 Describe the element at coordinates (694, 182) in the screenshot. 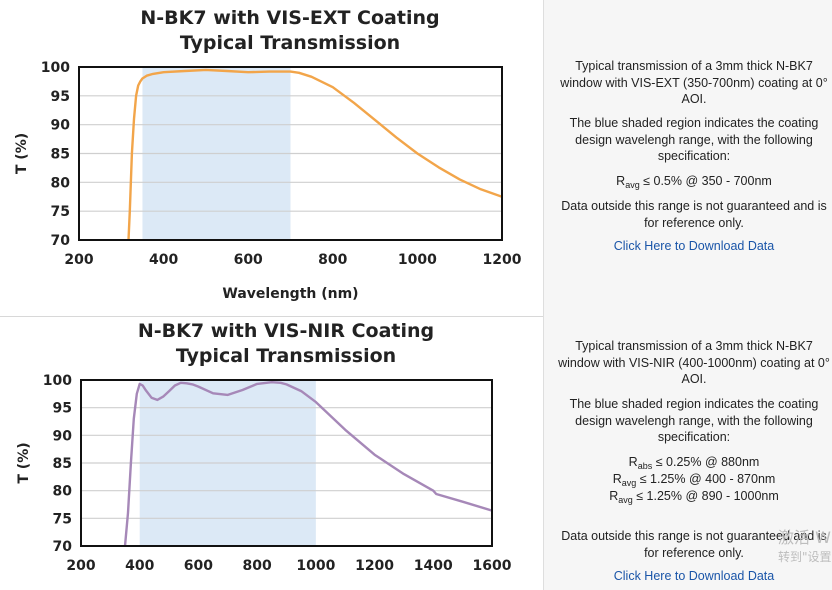

I see `spec-line: Ravg ≤ 0.5% @ 350 - 700nm` at that location.